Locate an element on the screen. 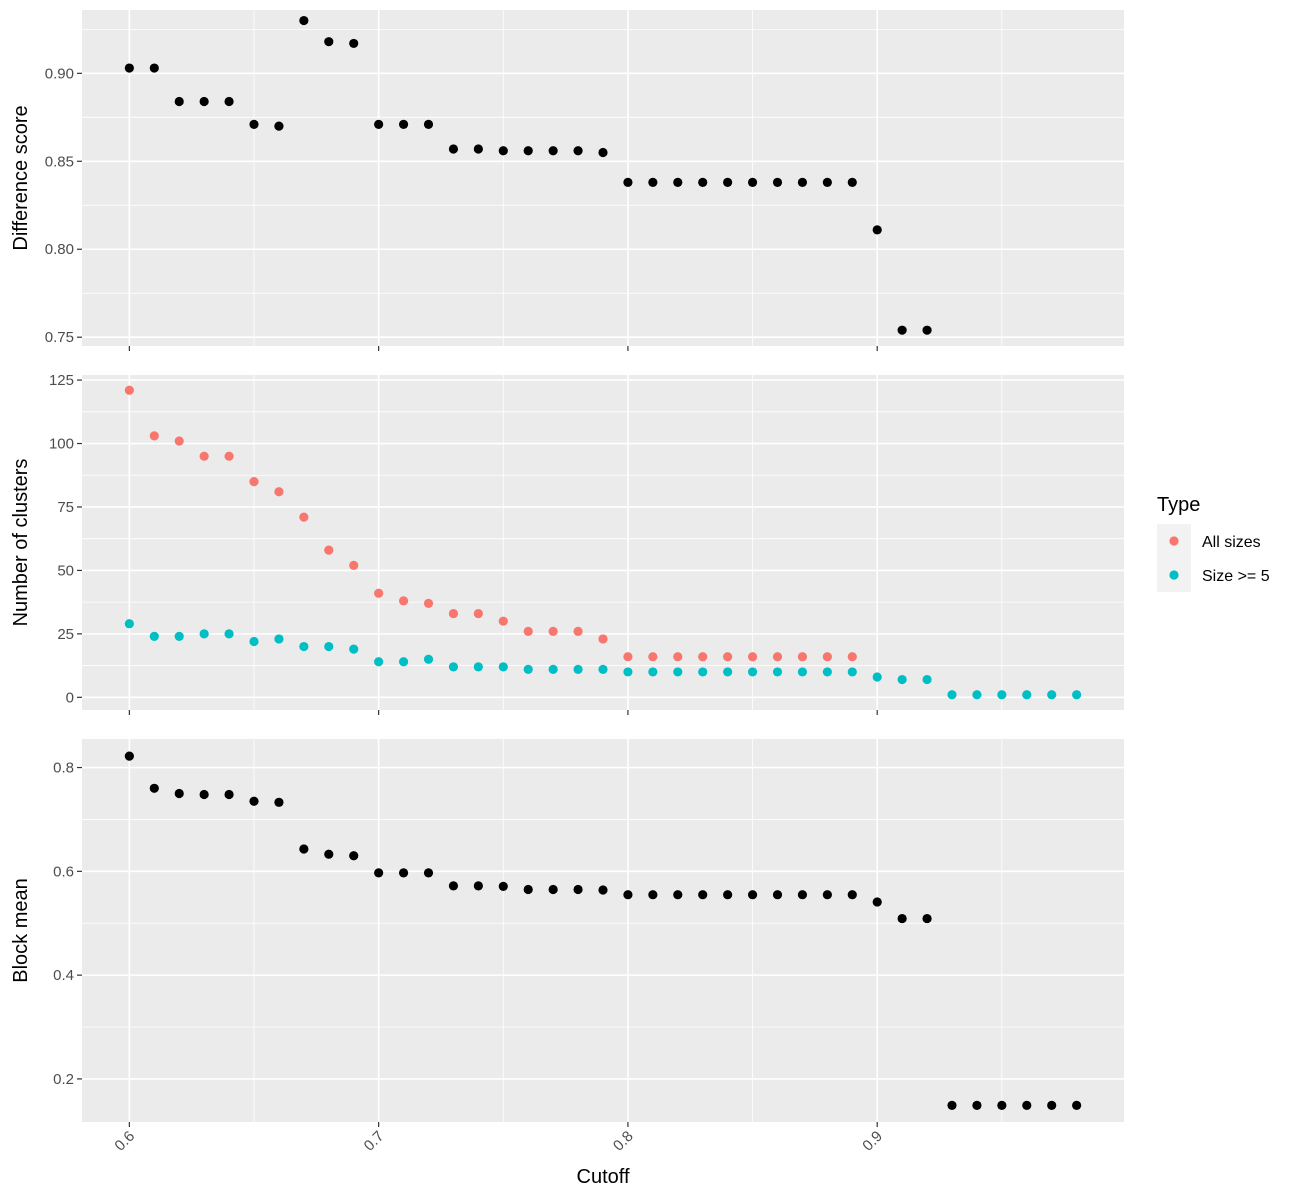 The height and width of the screenshot is (1200, 1300). y-tick-label: 0.90 is located at coordinates (59, 73).